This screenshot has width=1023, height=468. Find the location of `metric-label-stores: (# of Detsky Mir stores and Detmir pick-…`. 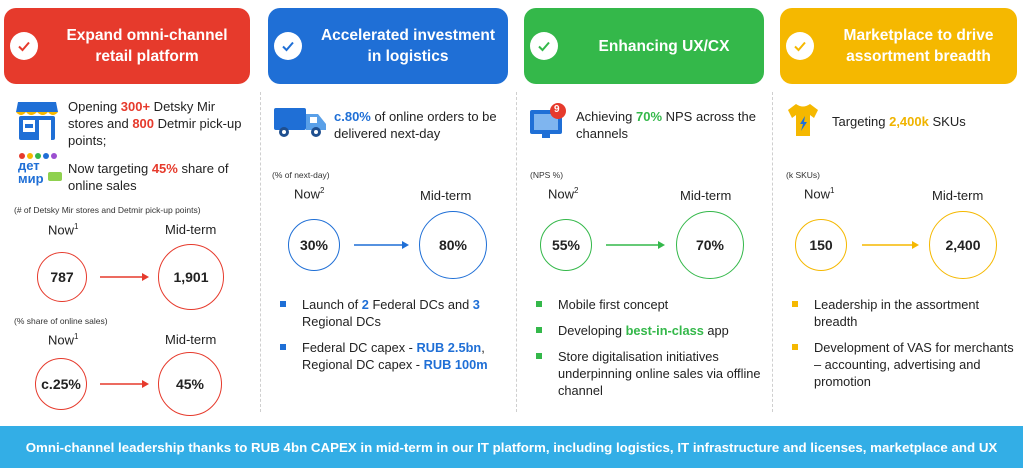

metric-label-stores: (# of Detsky Mir stores and Detmir pick-… is located at coordinates (107, 210).